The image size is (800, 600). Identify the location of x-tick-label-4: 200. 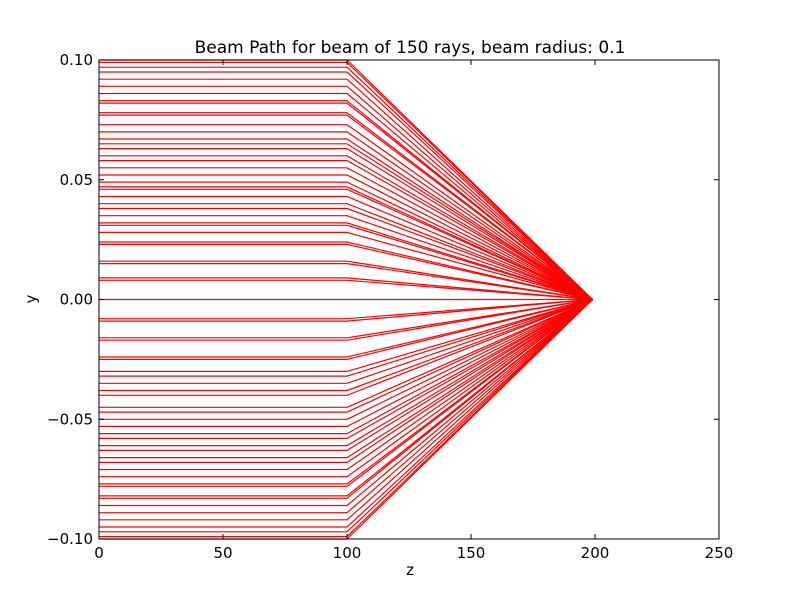
(595, 553).